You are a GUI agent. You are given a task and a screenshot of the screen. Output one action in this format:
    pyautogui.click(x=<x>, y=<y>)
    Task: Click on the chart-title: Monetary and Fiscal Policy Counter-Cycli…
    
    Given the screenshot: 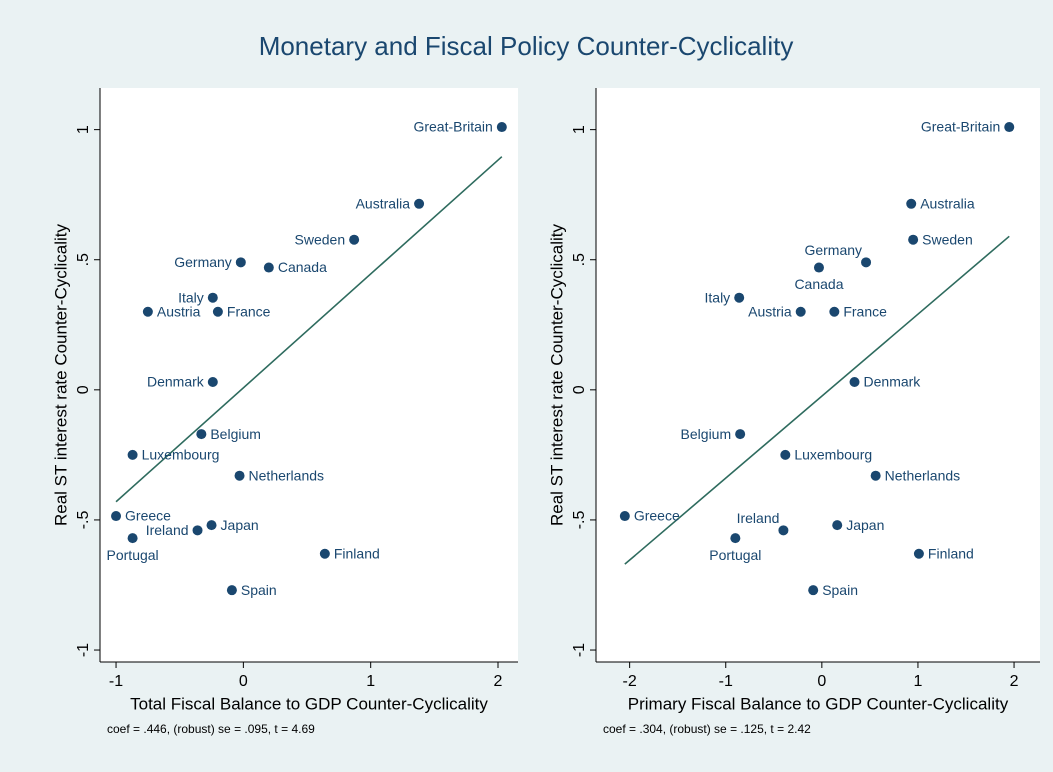 What is the action you would take?
    pyautogui.click(x=526, y=46)
    